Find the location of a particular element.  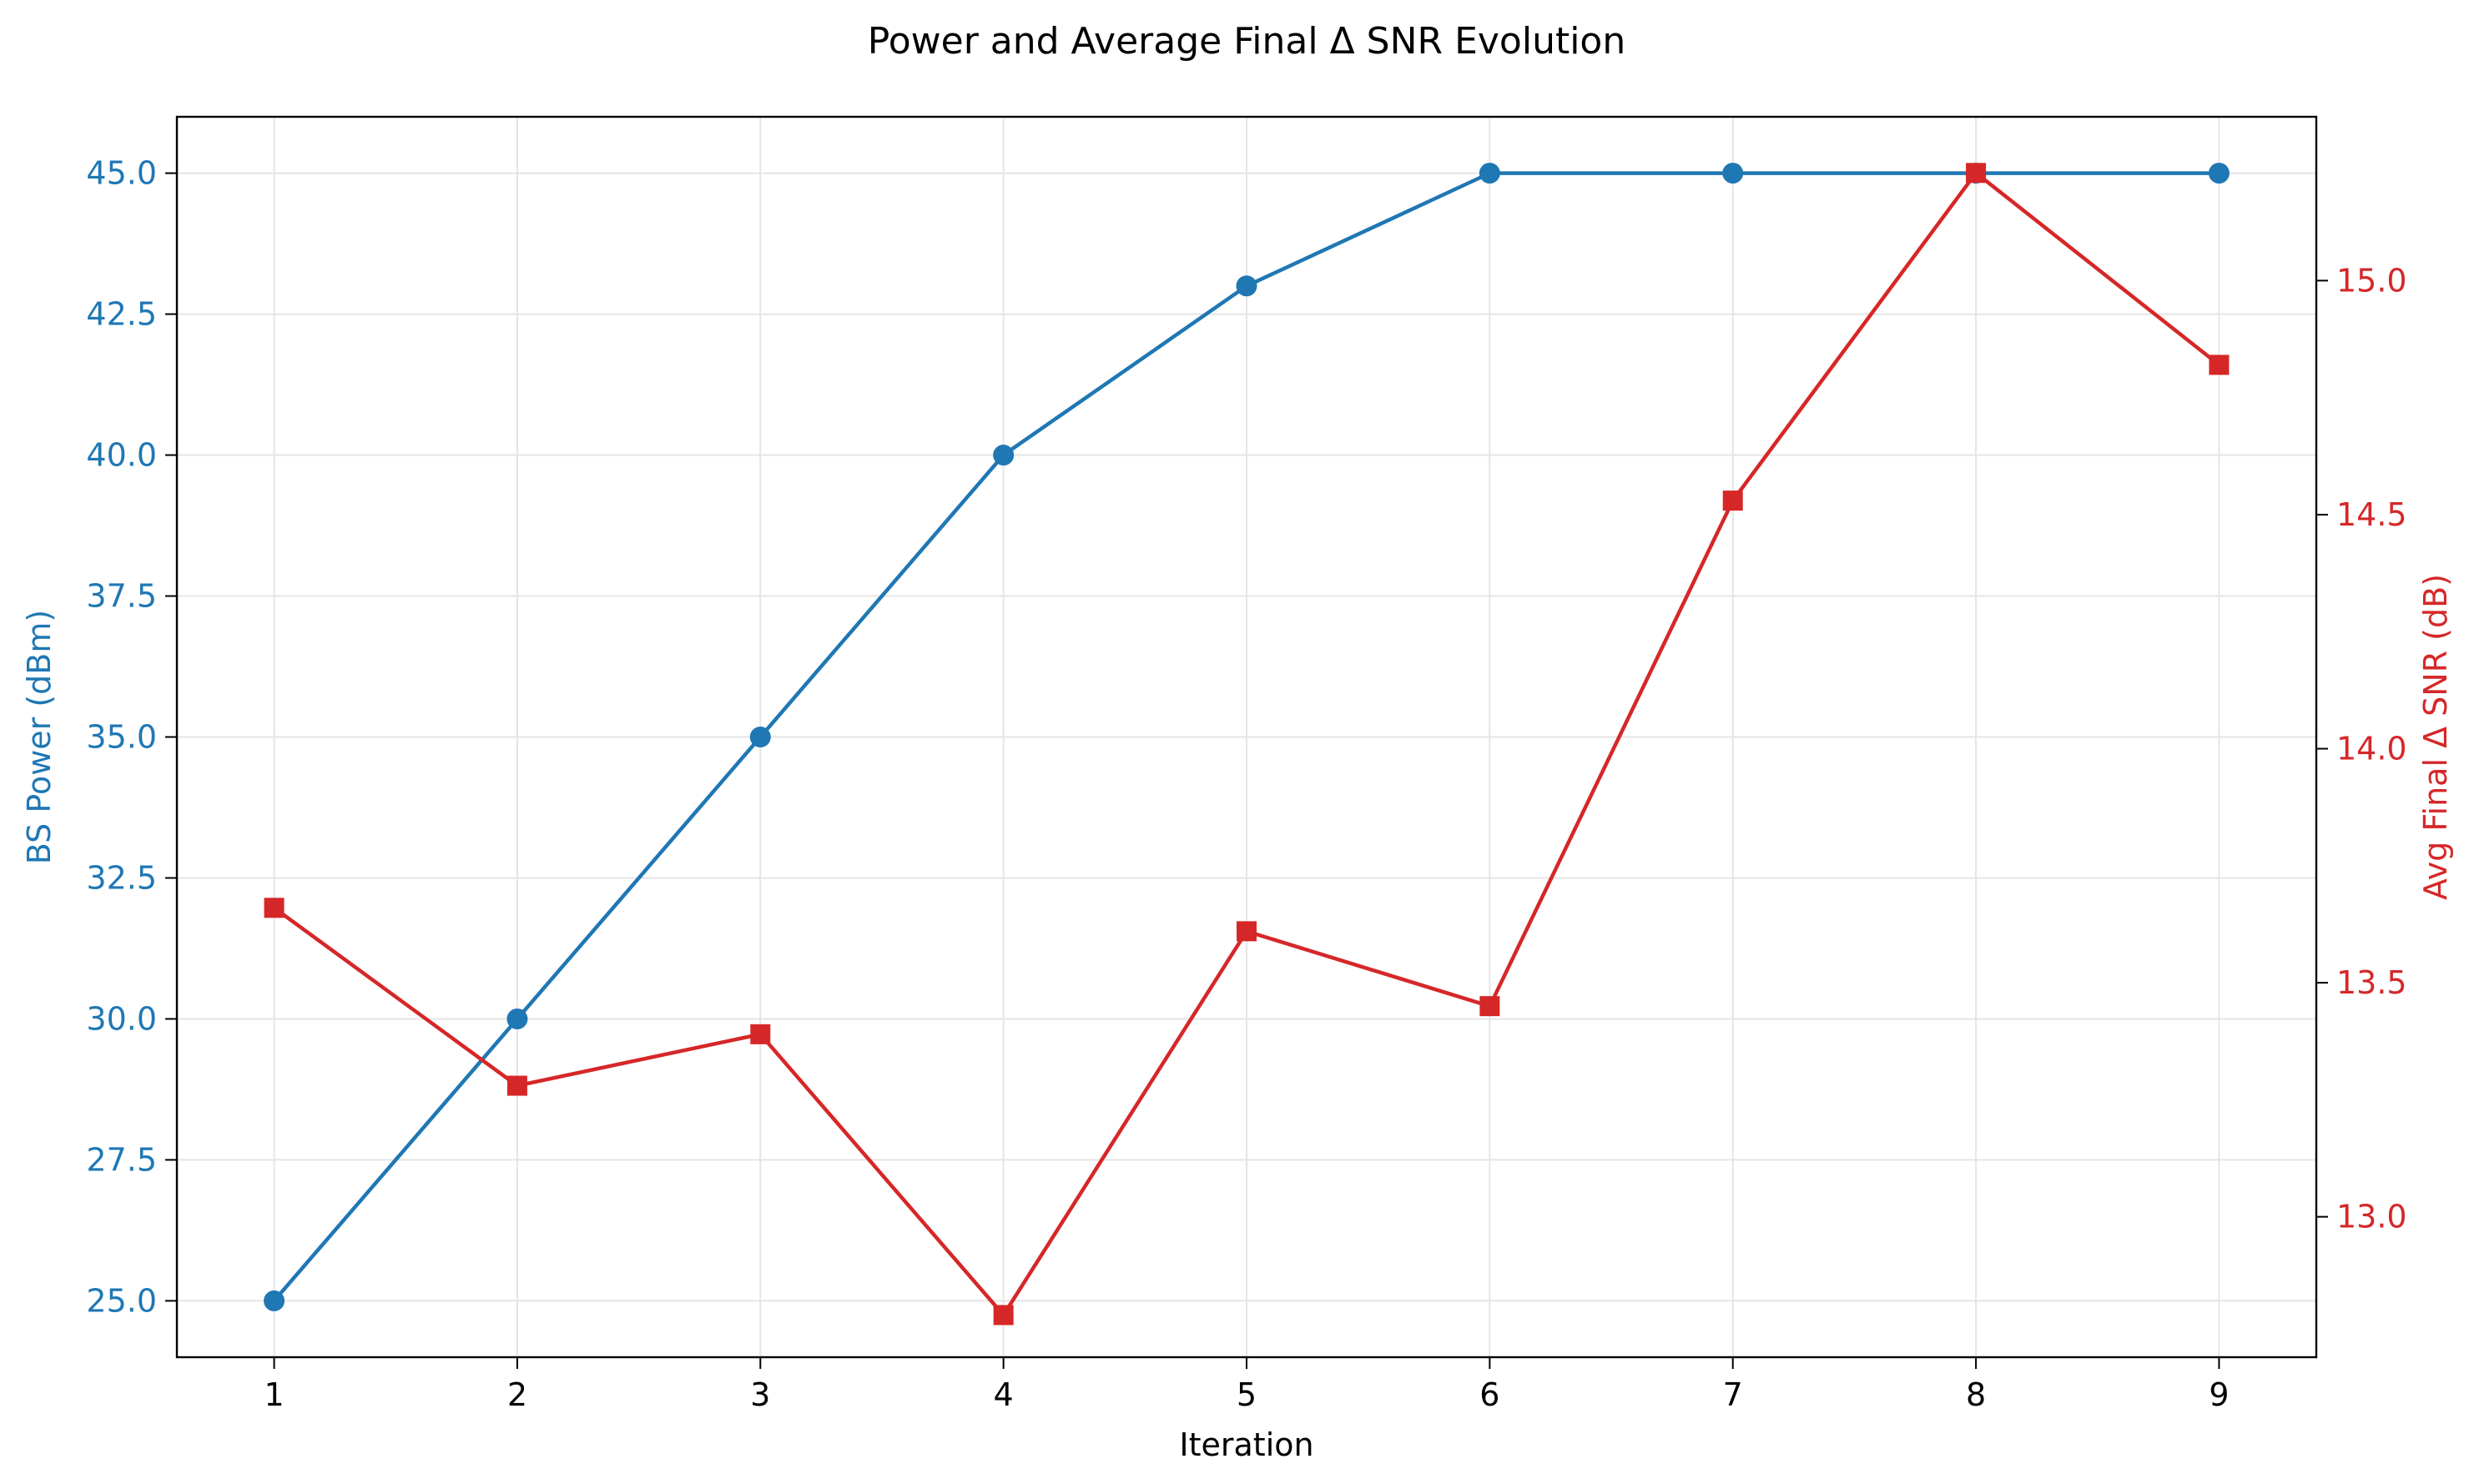

y-left-tick-label: 37.5 is located at coordinates (121, 597).